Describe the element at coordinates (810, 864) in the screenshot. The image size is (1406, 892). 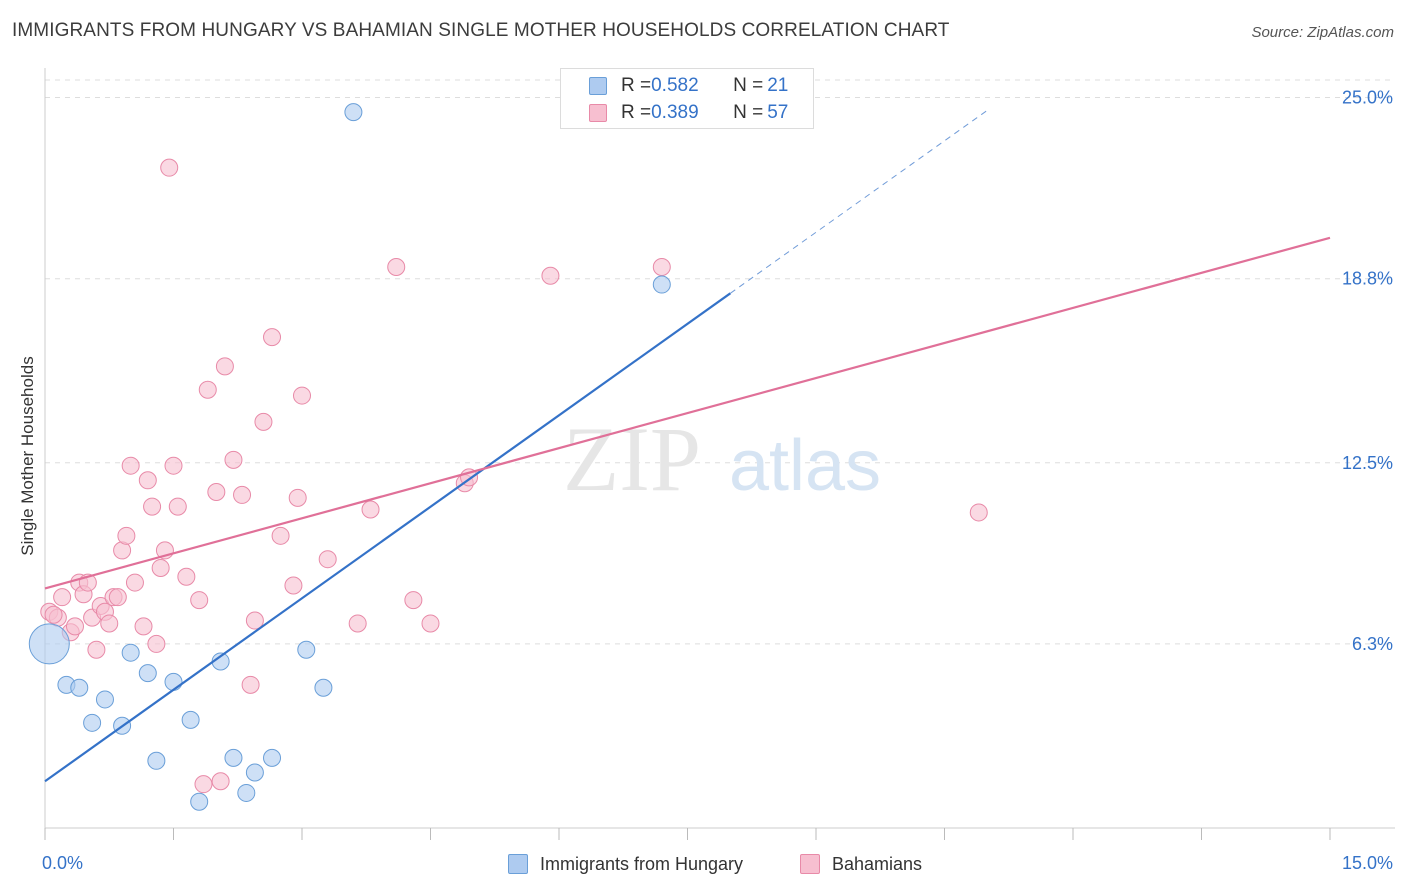
I see `bottom-legend-swatch-bahamians` at that location.